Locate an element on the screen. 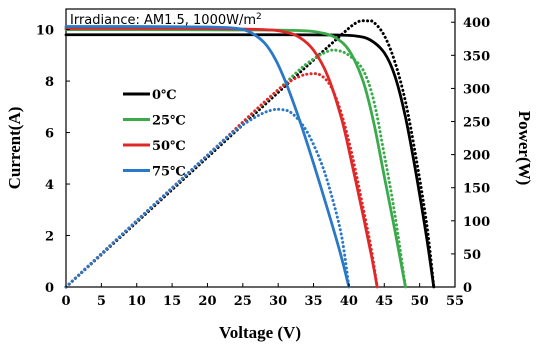 The image size is (538, 345). y-left-tick-label: 2 is located at coordinates (49, 237).